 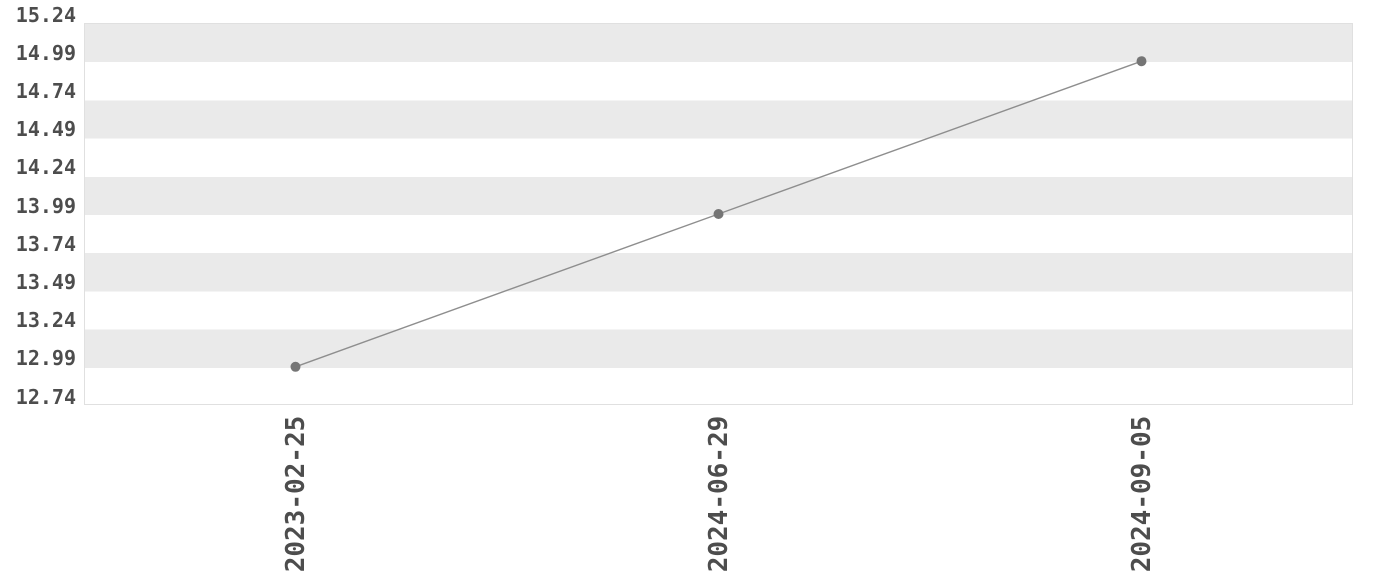 What do you see at coordinates (45, 90) in the screenshot?
I see `y-axis-tick-label: 14.74` at bounding box center [45, 90].